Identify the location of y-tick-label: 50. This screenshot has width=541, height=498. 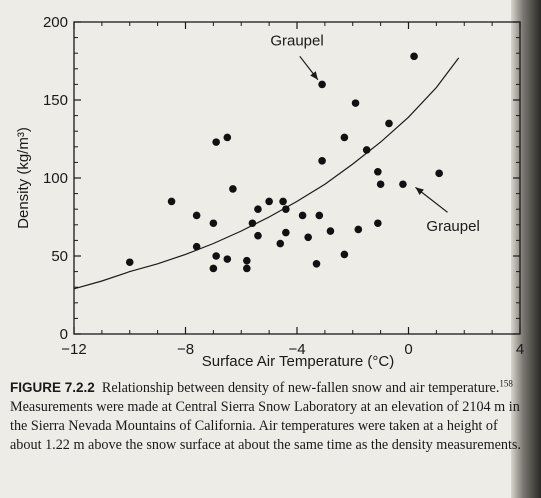
(59, 256).